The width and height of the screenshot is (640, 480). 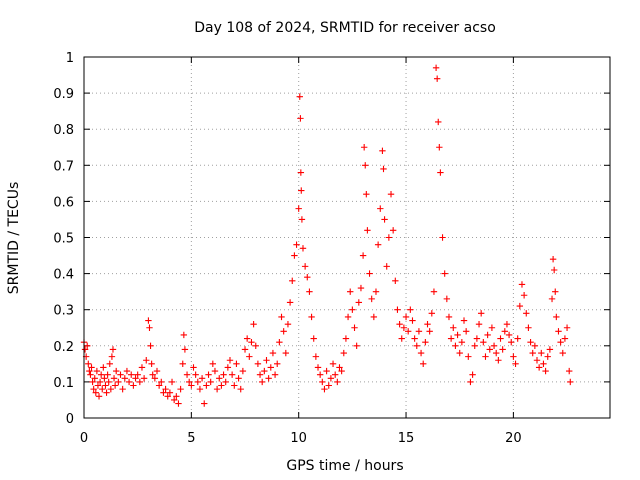 I want to click on y-tick-label: 0.1, so click(x=63, y=383).